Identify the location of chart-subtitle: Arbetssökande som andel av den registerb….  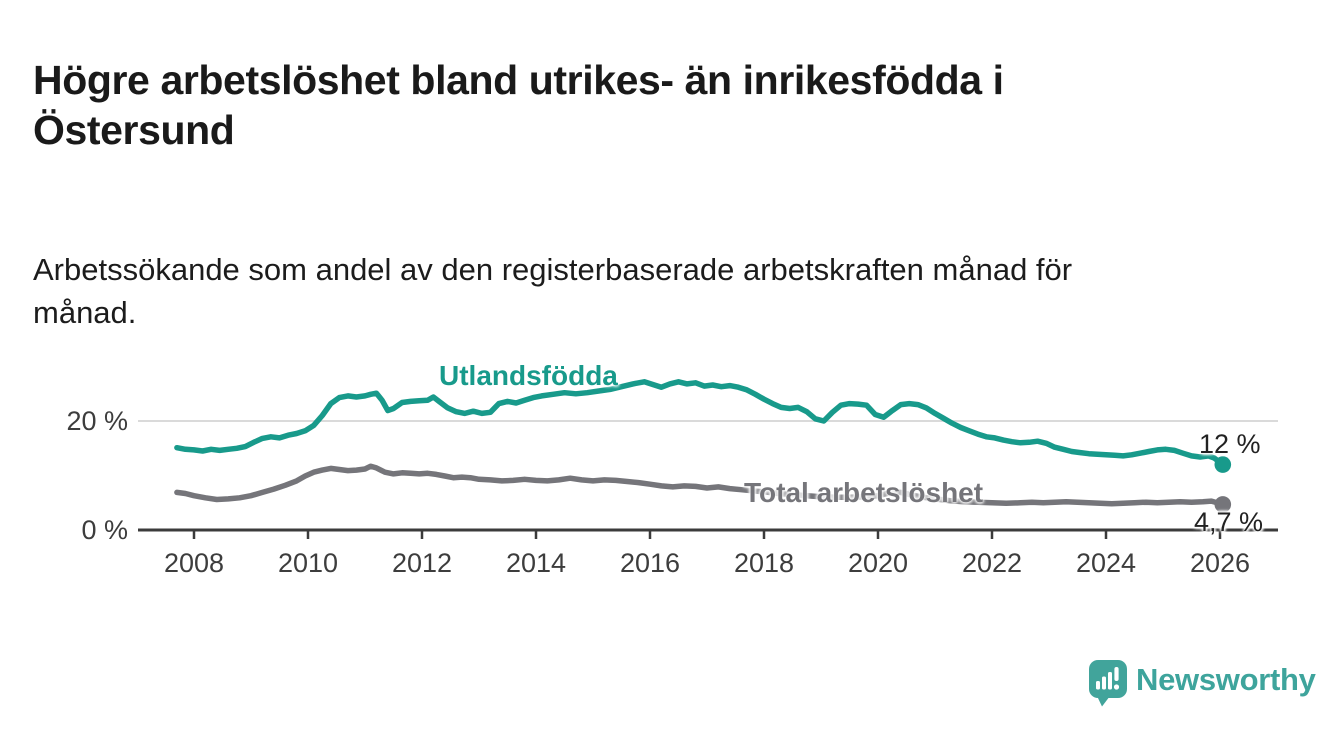
(663, 291).